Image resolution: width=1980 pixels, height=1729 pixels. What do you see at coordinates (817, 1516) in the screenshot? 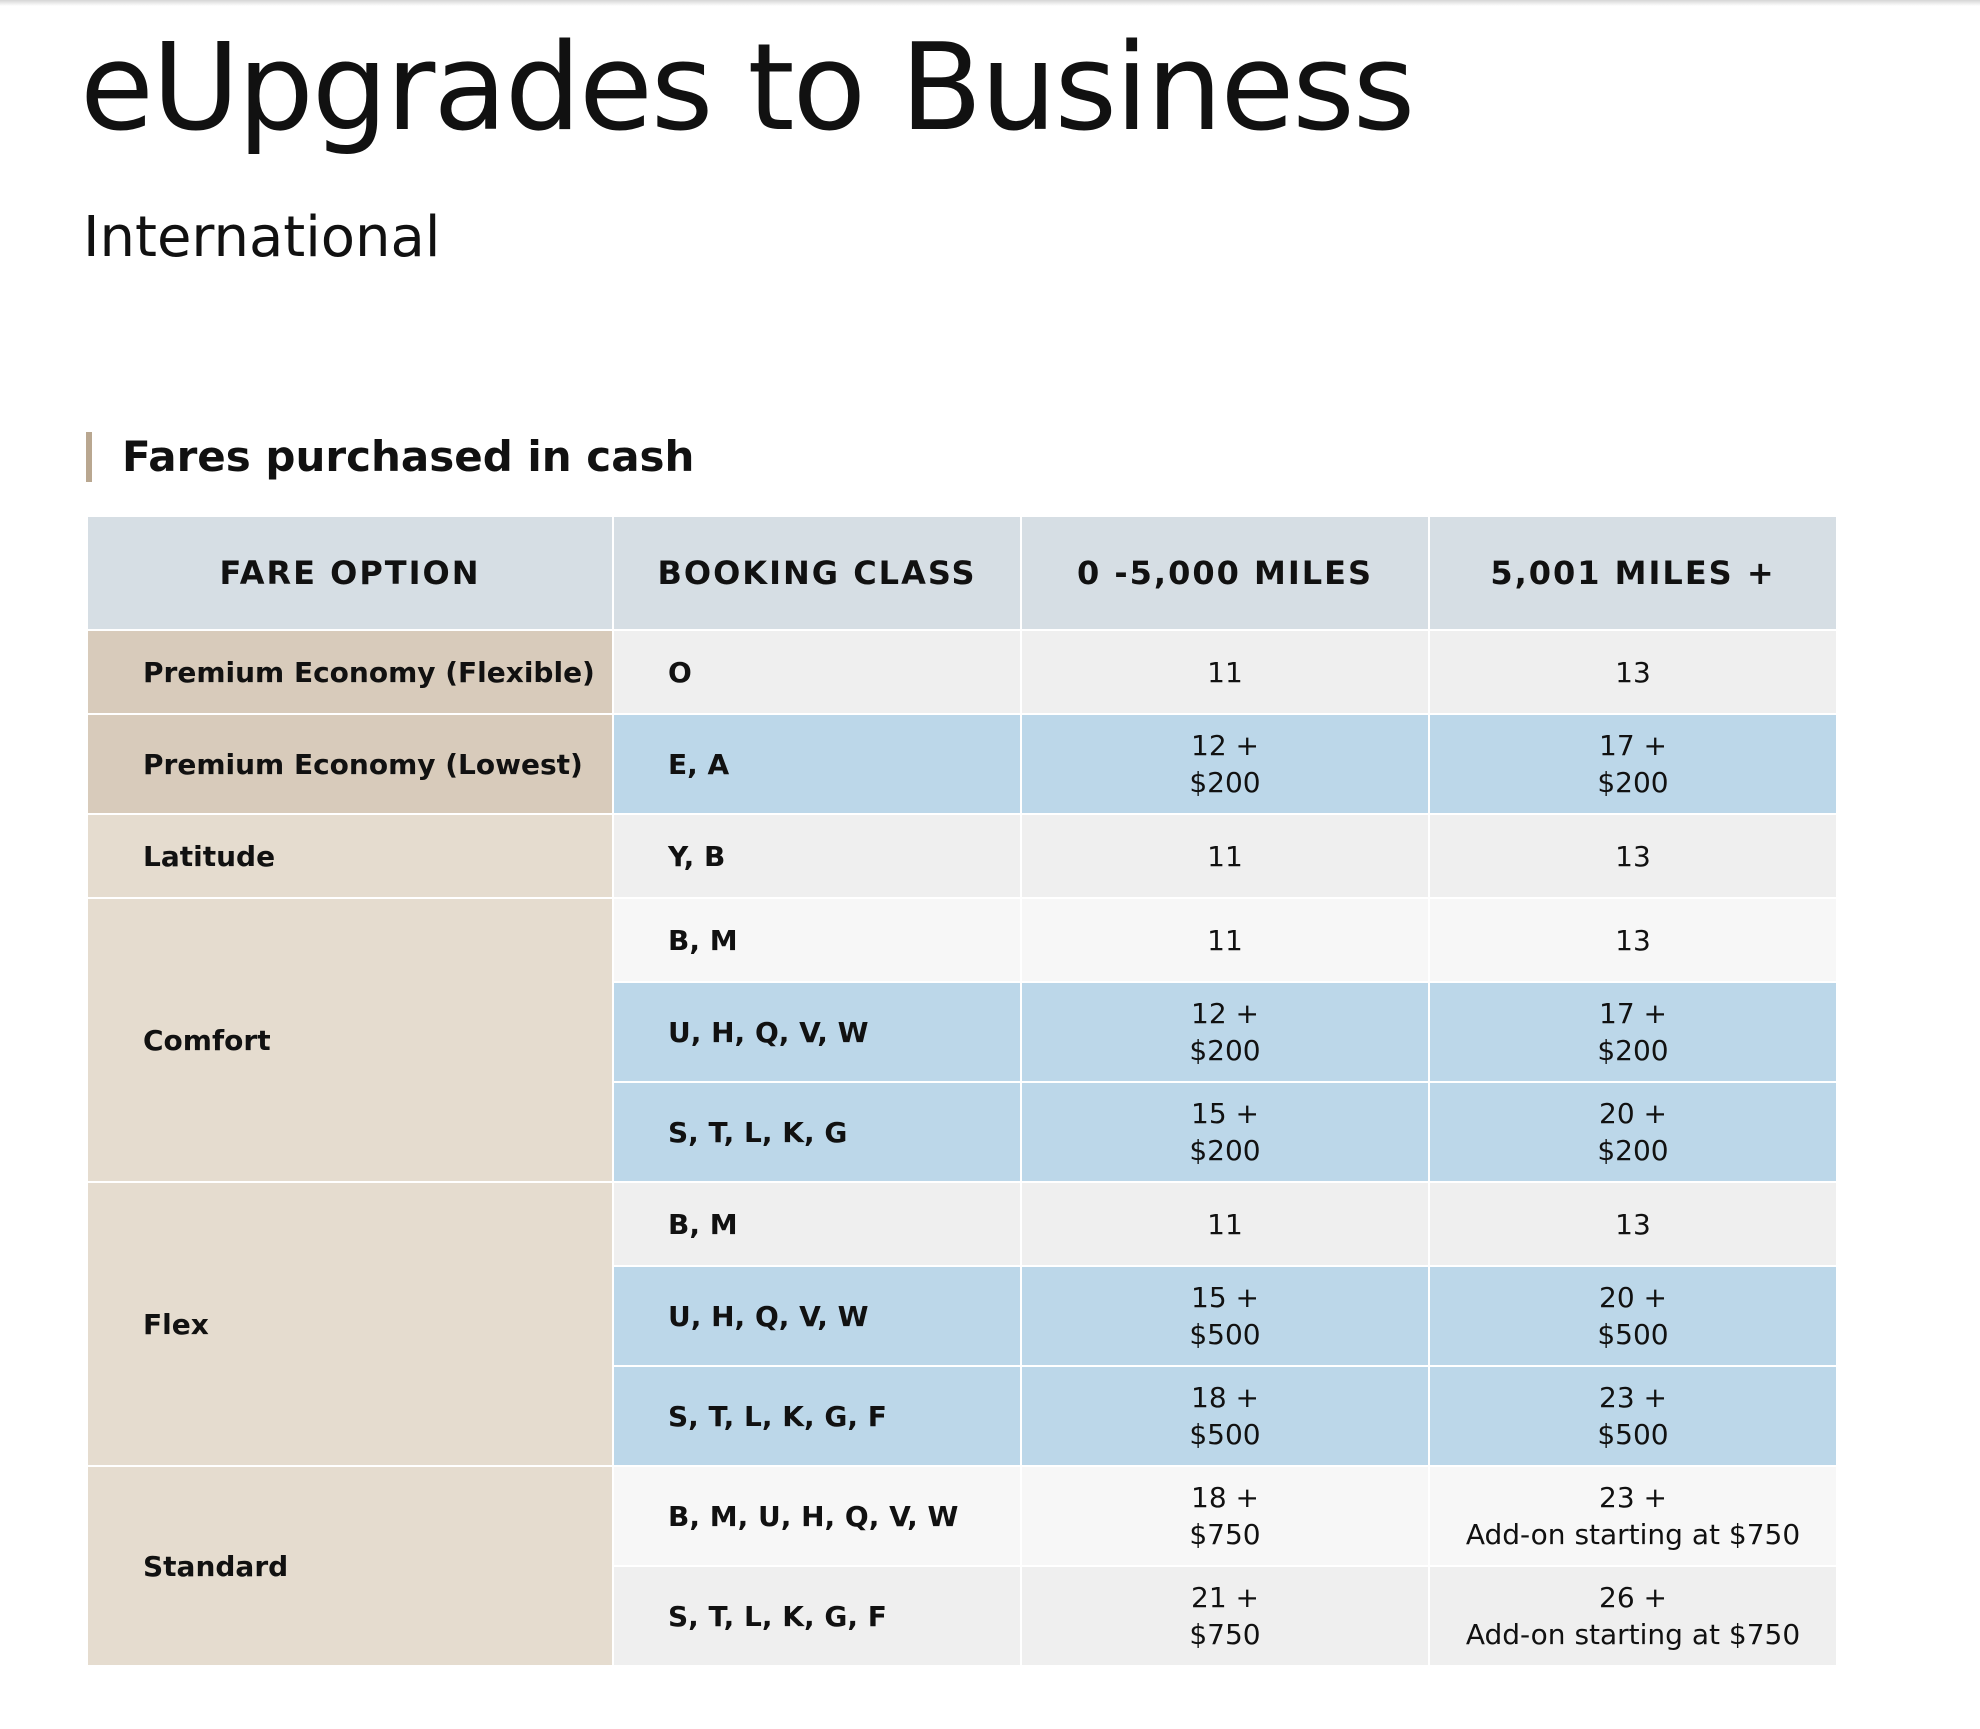
I see `booking-class-cell: B, M, U, H, Q, V, W` at bounding box center [817, 1516].